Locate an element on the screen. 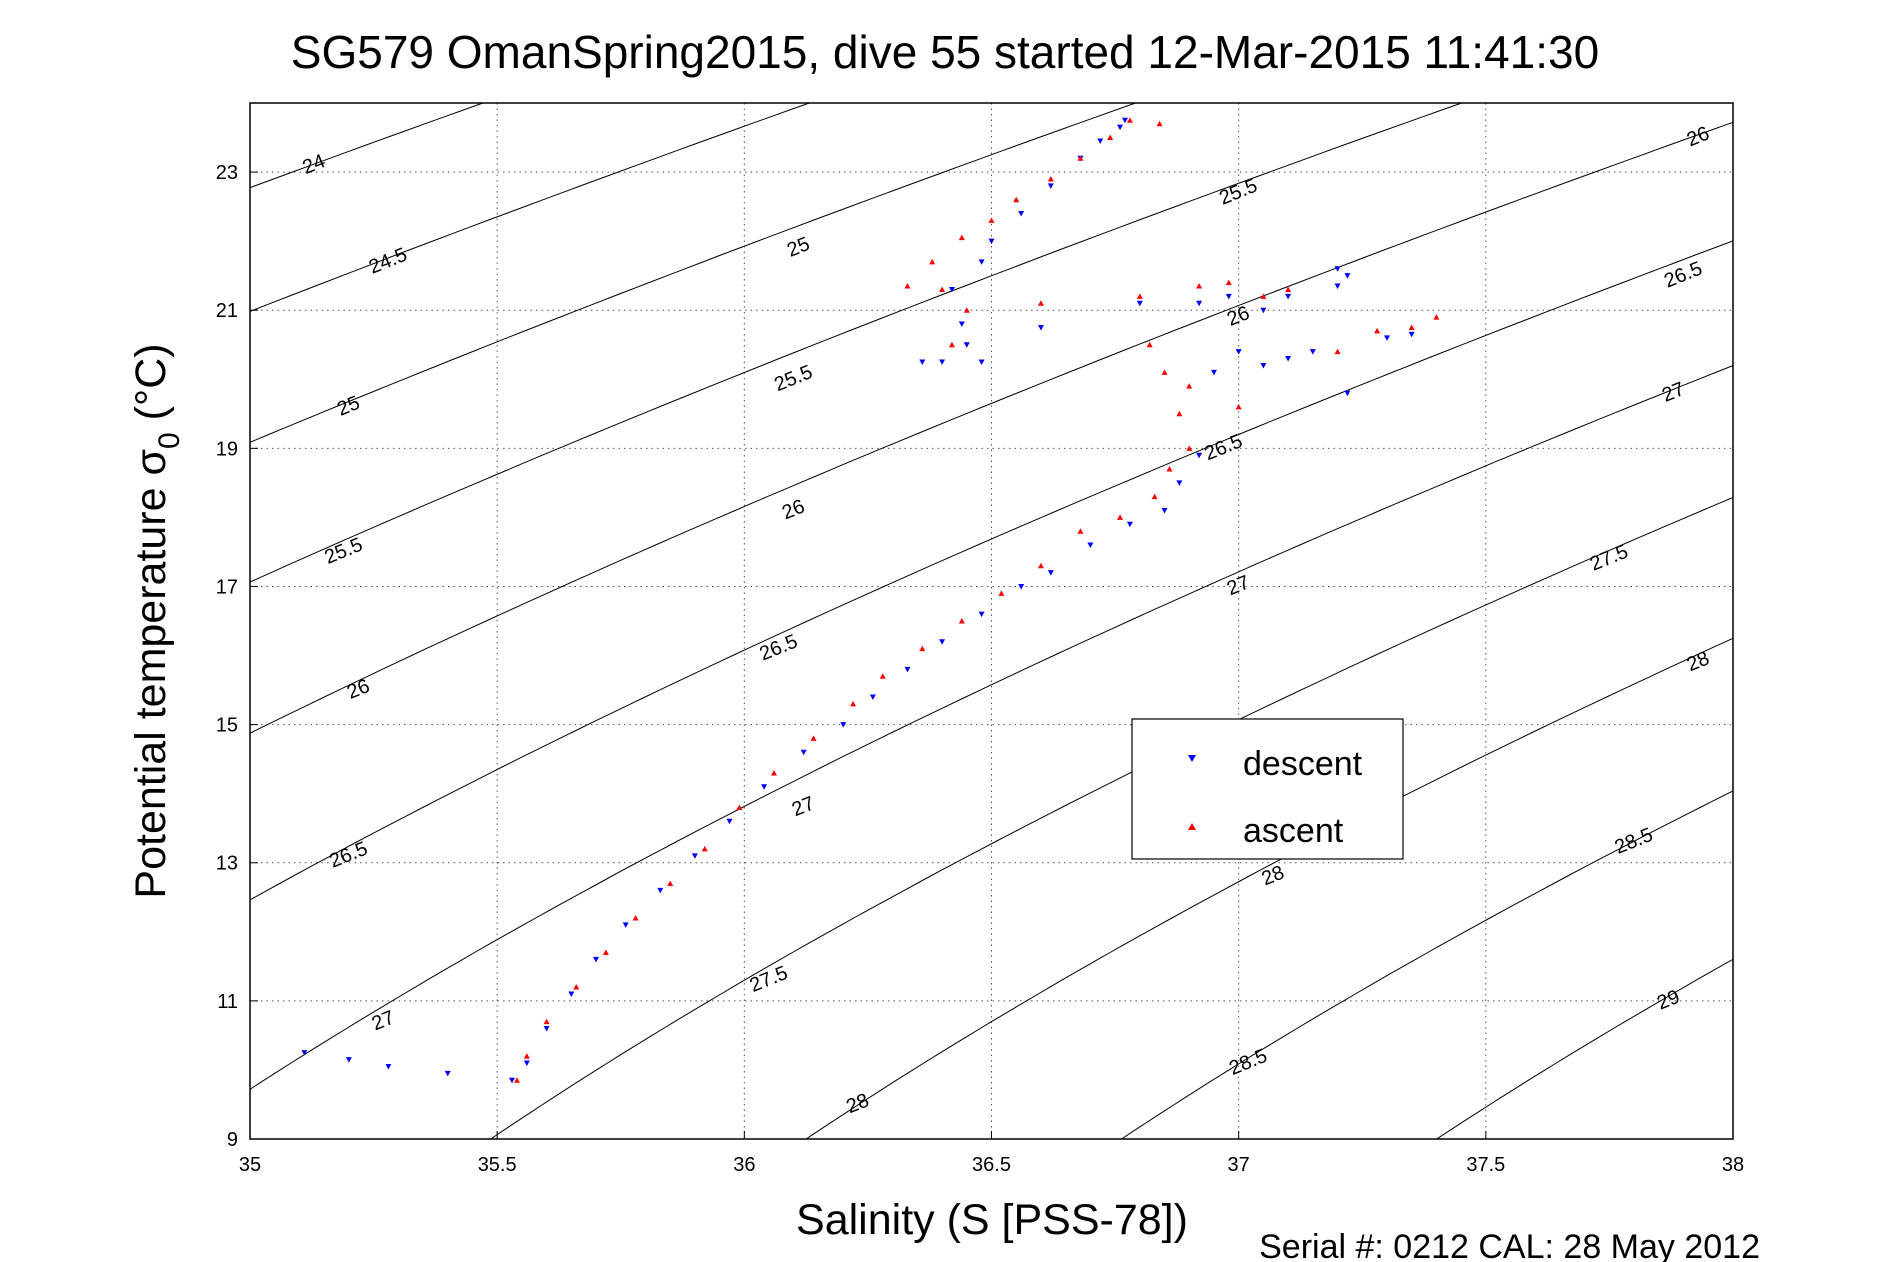 This screenshot has height=1262, width=1891. y-axis-label-main: Potential temperature σ is located at coordinates (151, 674).